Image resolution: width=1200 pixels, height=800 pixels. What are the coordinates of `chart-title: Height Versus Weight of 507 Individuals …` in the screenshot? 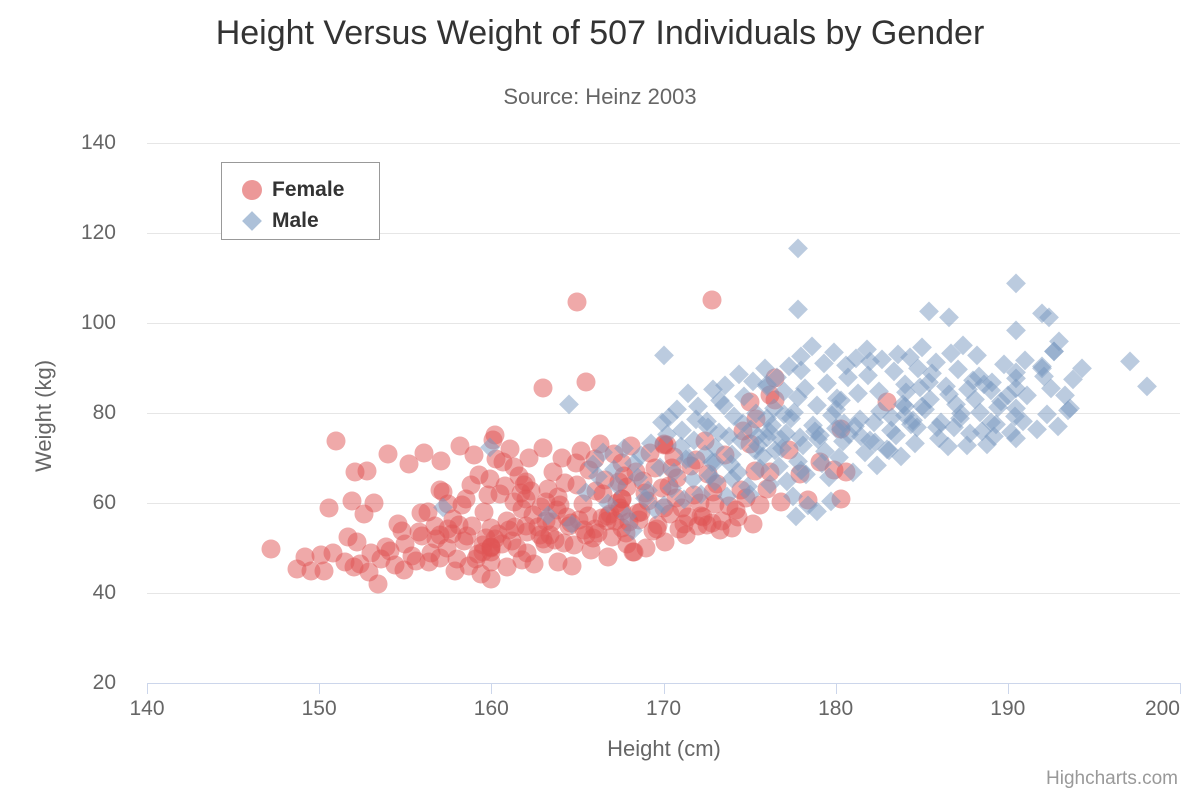 It's located at (600, 33).